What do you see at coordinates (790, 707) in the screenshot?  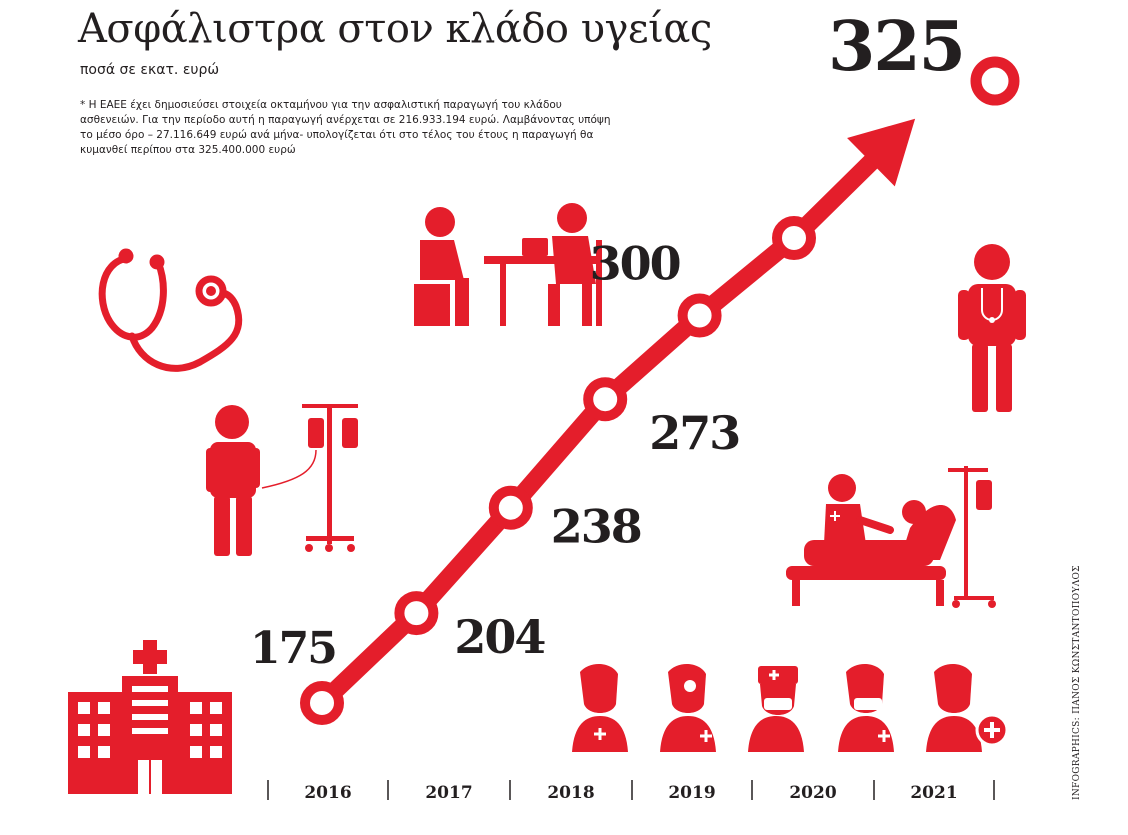 I see `medical-staff-icon` at bounding box center [790, 707].